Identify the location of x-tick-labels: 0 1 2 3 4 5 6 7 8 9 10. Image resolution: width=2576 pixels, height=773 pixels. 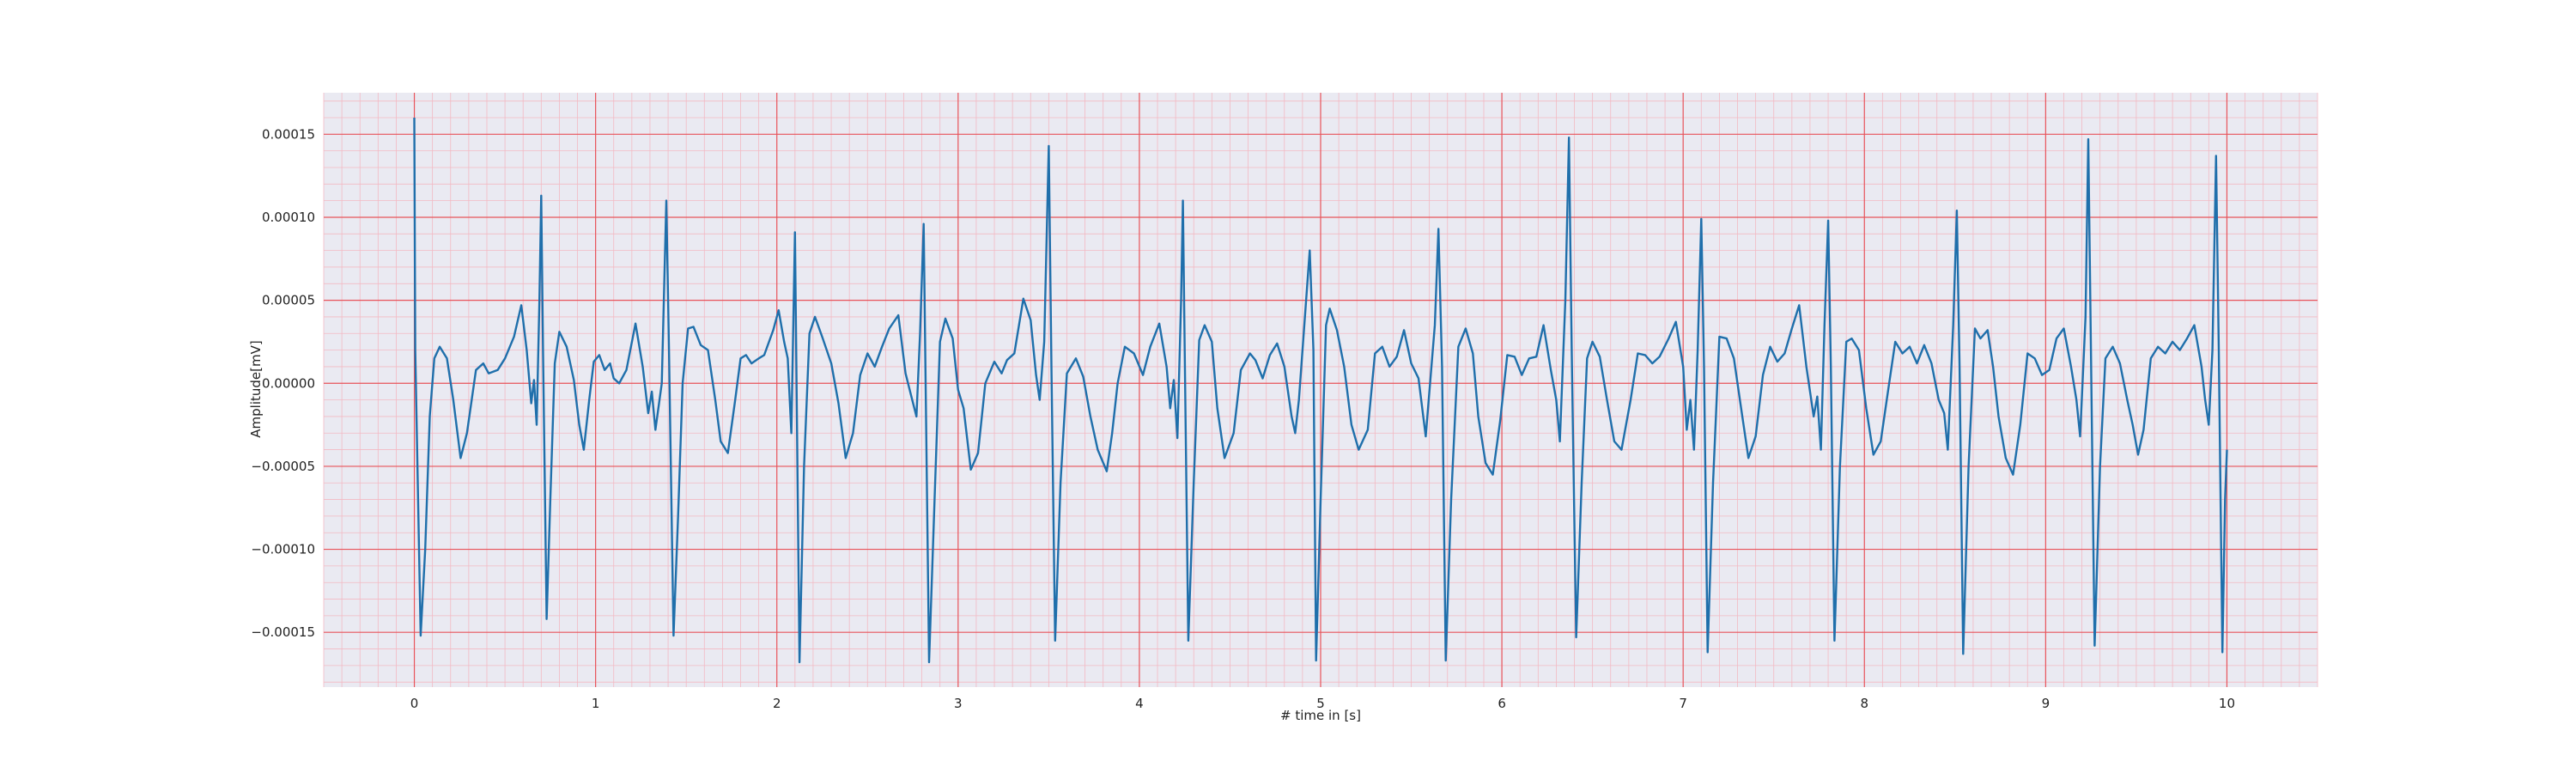
(1323, 703).